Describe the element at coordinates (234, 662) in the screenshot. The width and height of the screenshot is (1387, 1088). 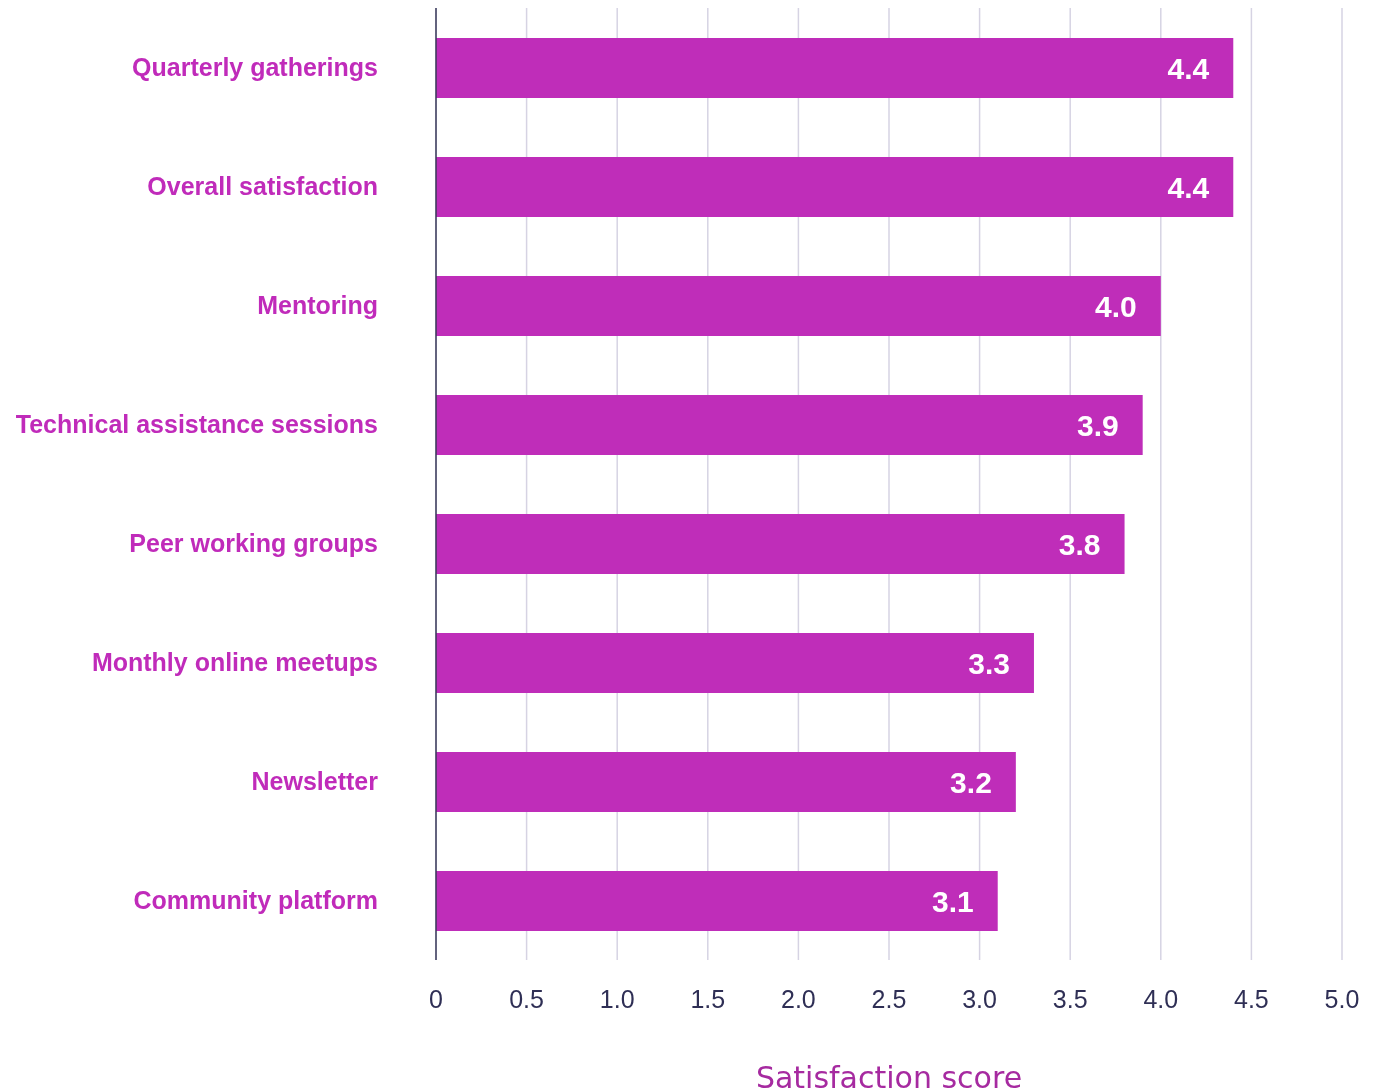
I see `y-tick-label: Monthly online meetups` at that location.